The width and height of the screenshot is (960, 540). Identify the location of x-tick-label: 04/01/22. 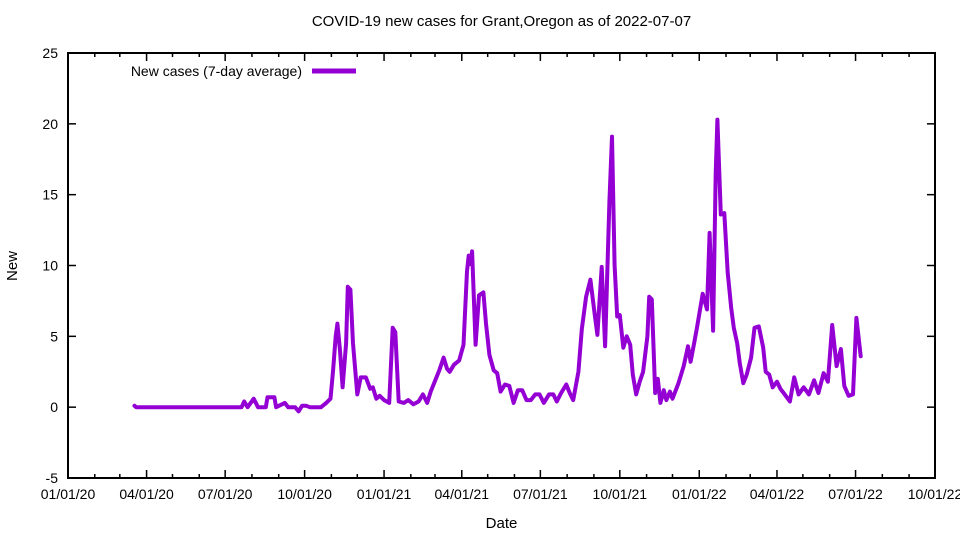
(777, 494).